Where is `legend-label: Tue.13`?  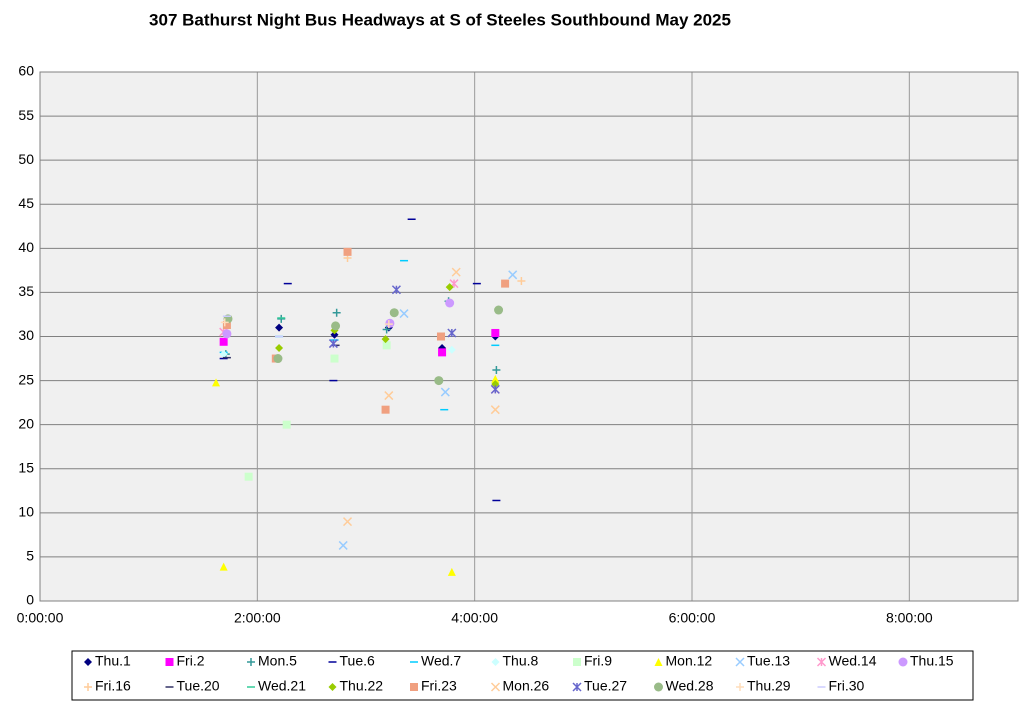
legend-label: Tue.13 is located at coordinates (768, 661).